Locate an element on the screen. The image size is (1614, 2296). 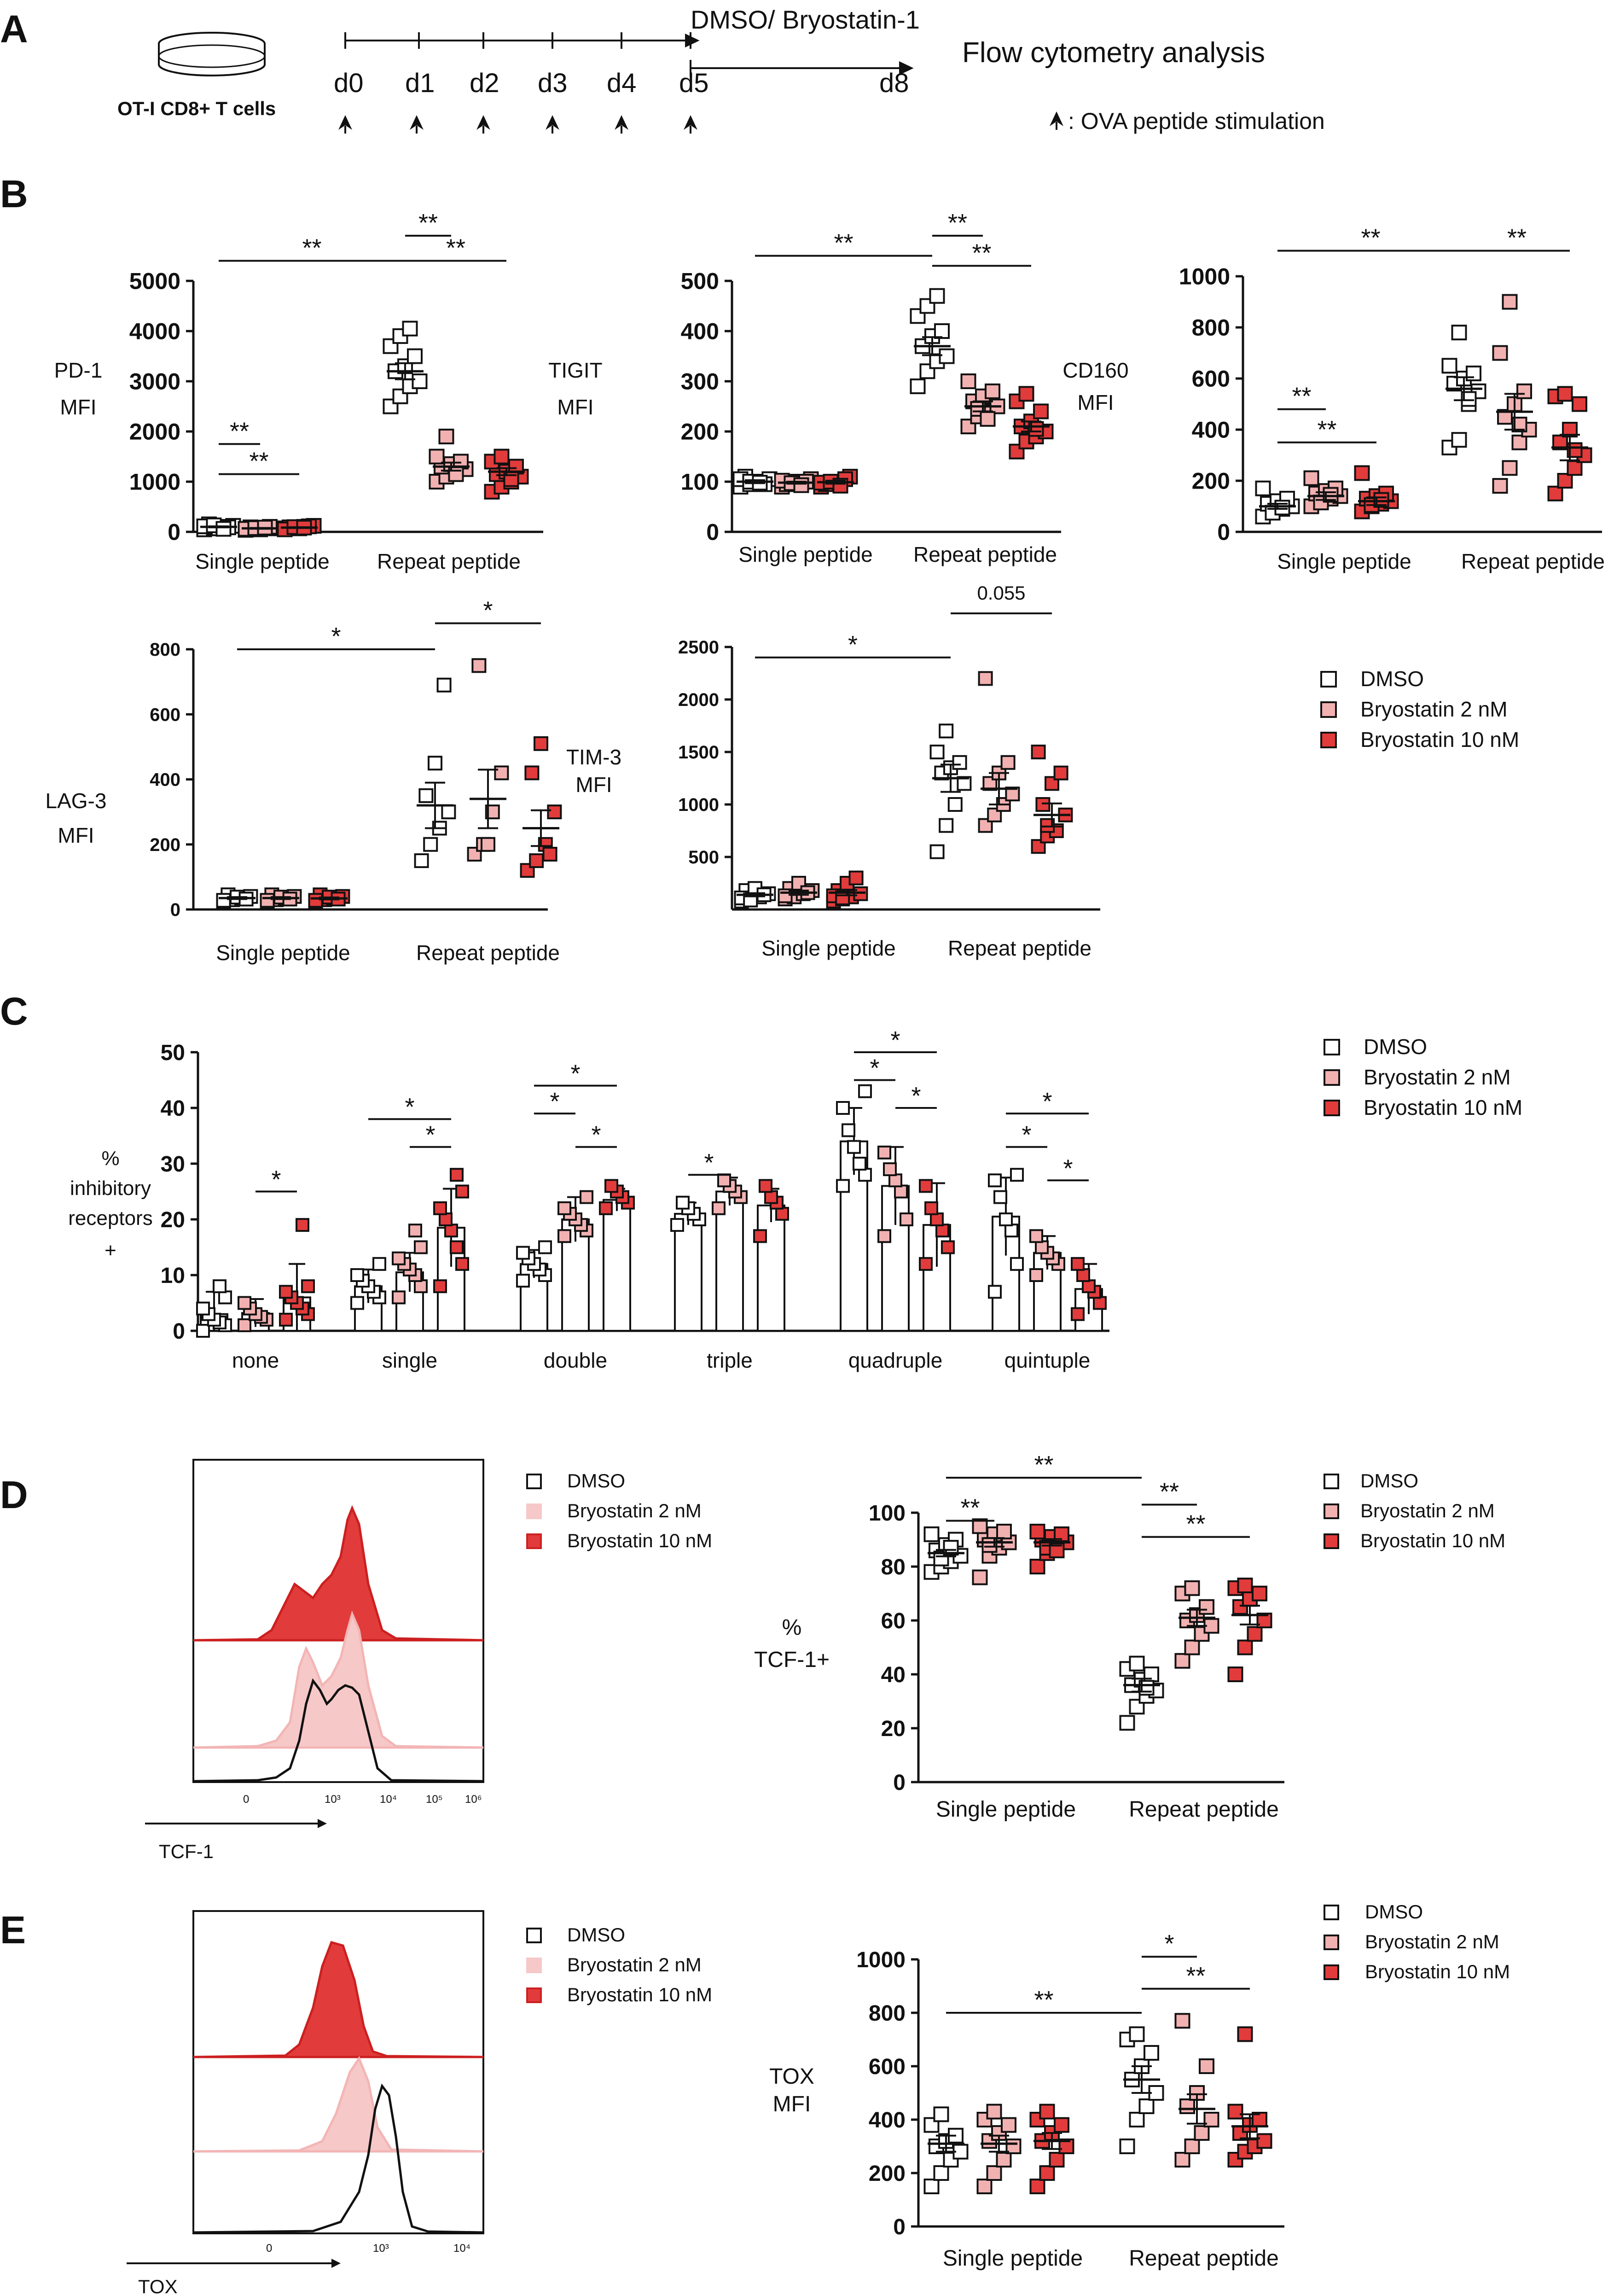
histogram-tcf1-xlabel: TCF-1 is located at coordinates (187, 1851).